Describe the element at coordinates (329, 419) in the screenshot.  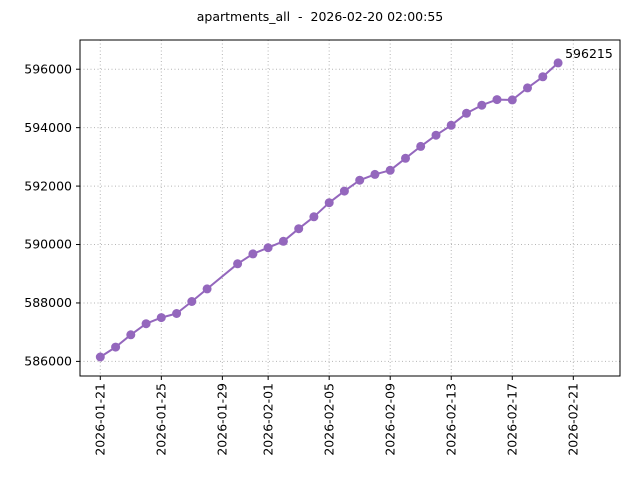
I see `x-tick-label: 2026-02-05` at that location.